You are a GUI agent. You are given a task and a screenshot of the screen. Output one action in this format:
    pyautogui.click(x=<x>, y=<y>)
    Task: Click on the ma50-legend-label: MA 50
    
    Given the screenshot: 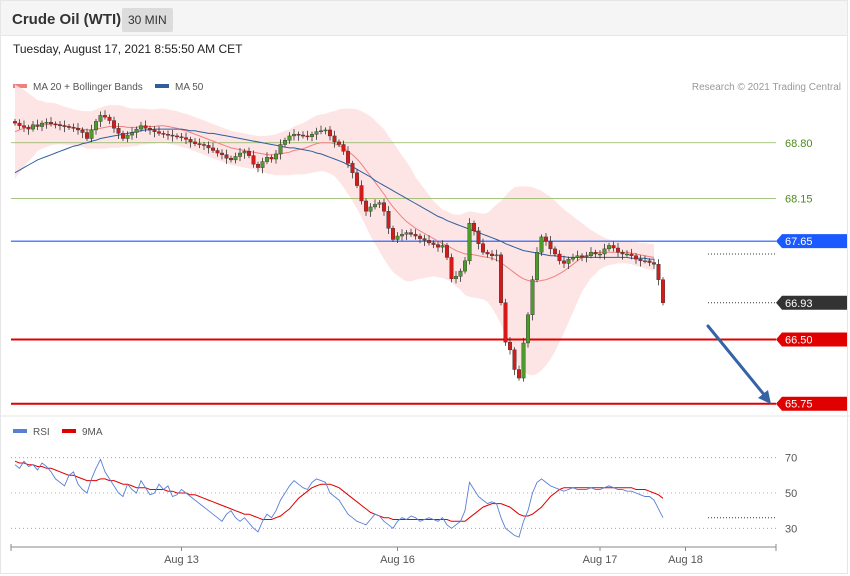 What is the action you would take?
    pyautogui.click(x=189, y=87)
    